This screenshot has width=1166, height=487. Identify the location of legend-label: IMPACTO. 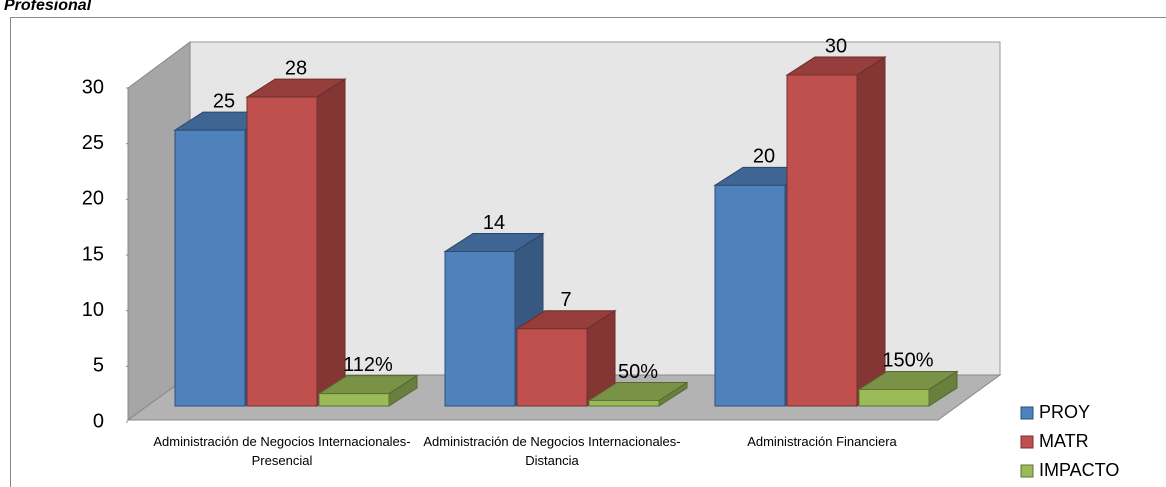
(1079, 470).